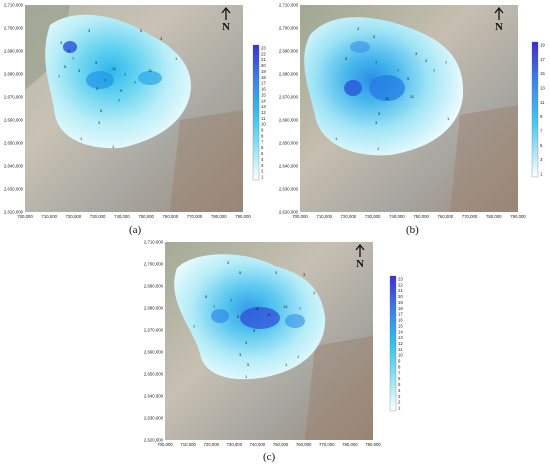  I want to click on y-axis-tick-label: 2,660,000, so click(289, 120).